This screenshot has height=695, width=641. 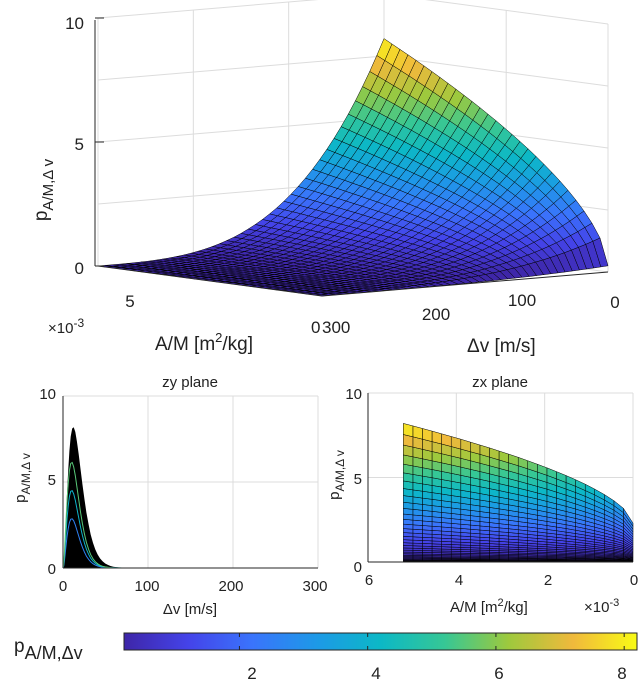 I want to click on 3d-dv-label: Δv [m/s], so click(x=501, y=346).